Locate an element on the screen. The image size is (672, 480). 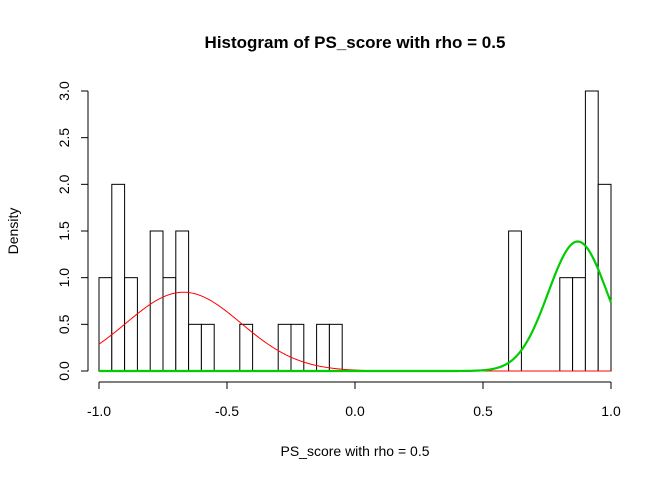
y-tick-label-6: 3.0 is located at coordinates (64, 91).